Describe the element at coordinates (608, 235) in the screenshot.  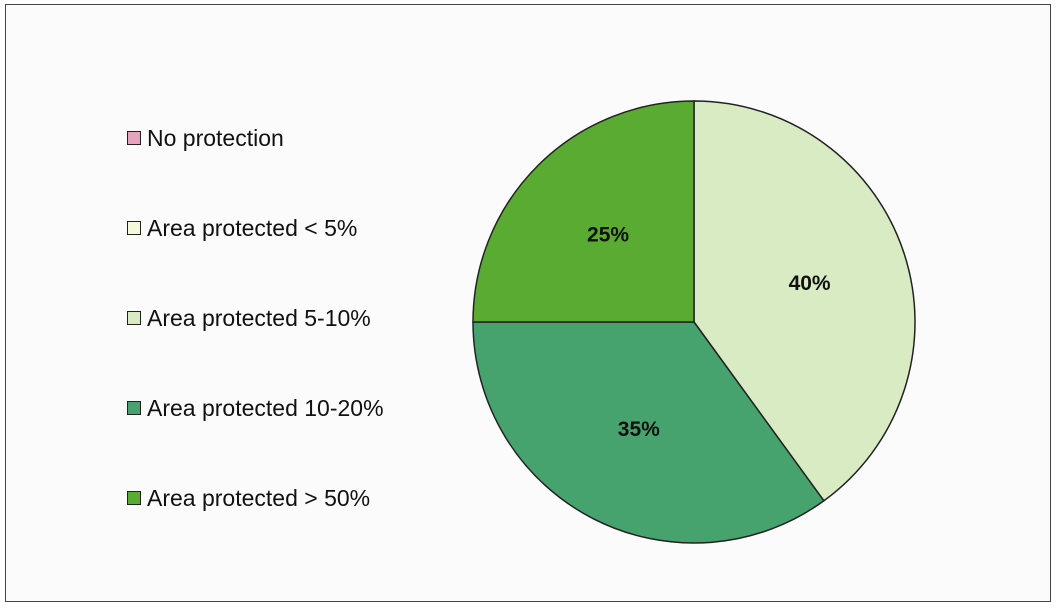
I see `data-label-protected-over-50: 25%` at that location.